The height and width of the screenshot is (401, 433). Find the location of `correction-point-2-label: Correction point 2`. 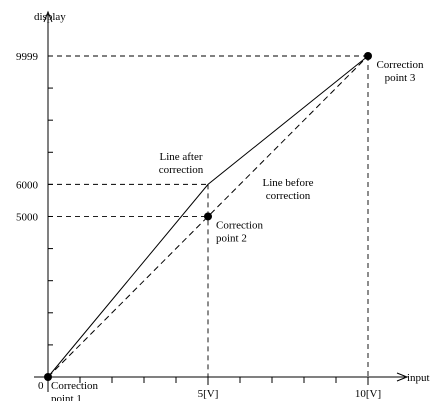

correction-point-2-label: Correction point 2 is located at coordinates (240, 231).